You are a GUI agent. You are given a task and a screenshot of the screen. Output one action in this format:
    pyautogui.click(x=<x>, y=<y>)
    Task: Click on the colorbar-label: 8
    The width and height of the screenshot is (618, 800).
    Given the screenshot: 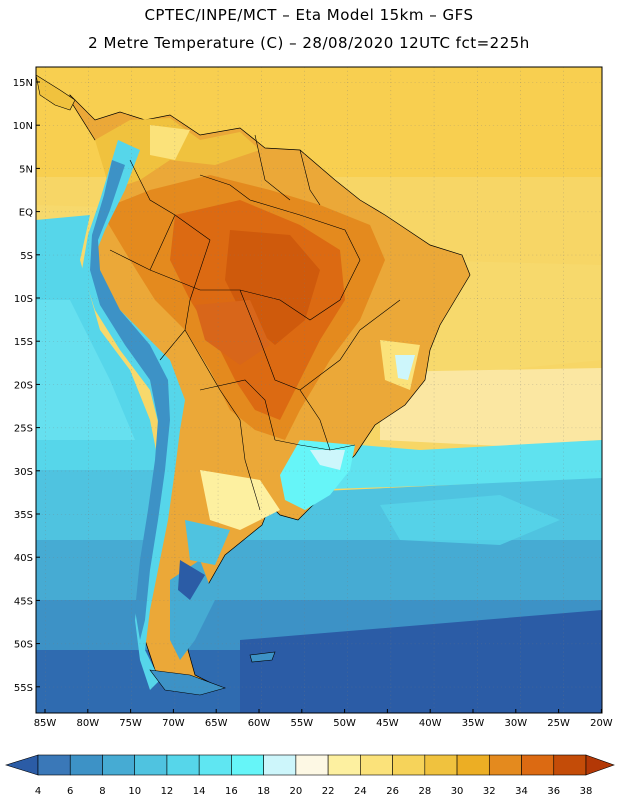 What is the action you would take?
    pyautogui.click(x=102, y=791)
    